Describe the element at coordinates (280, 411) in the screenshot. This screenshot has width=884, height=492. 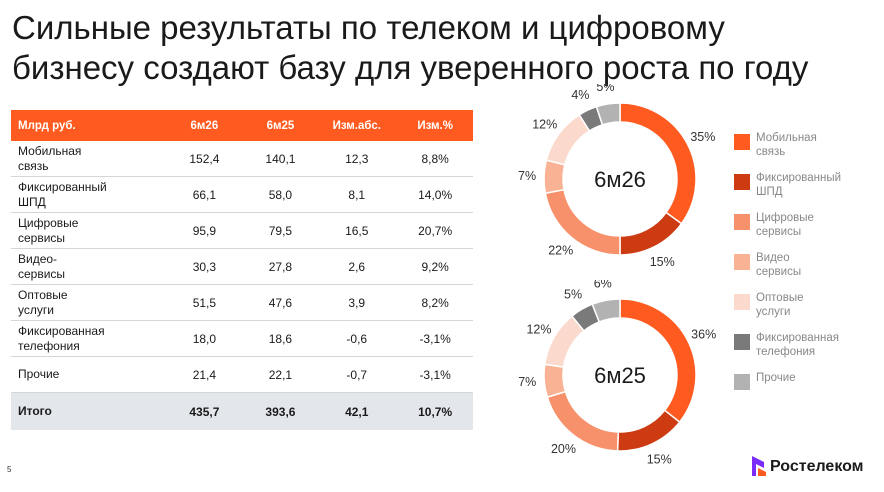
I see `total-6m25: 393,6` at that location.